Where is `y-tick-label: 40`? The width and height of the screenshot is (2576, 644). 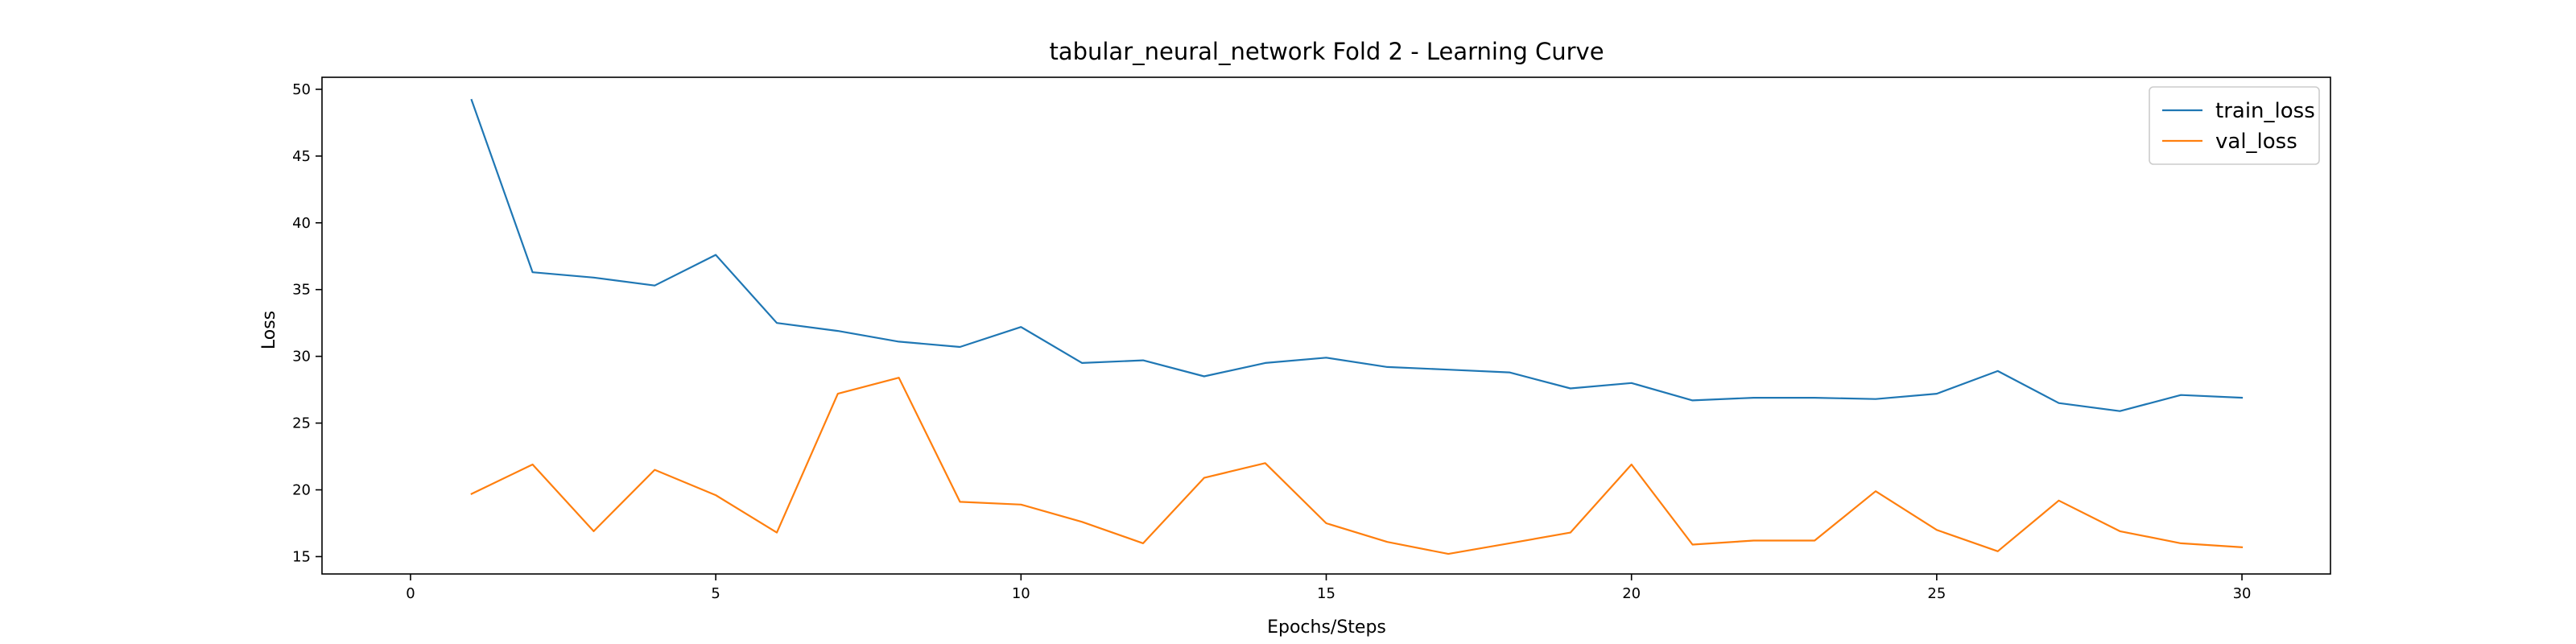 y-tick-label: 40 is located at coordinates (301, 223).